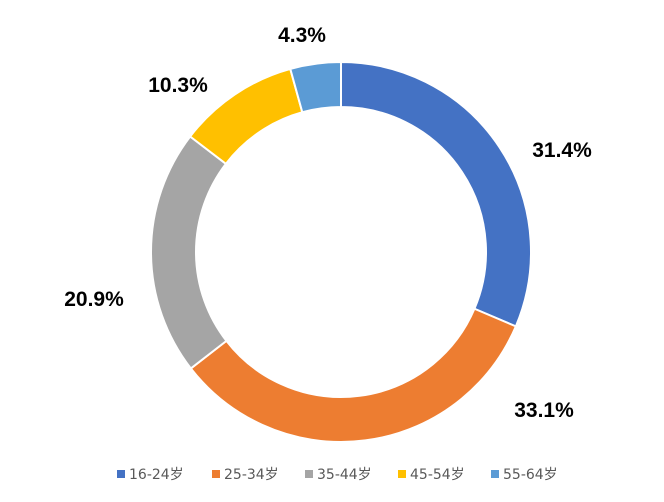 Image resolution: width=664 pixels, height=502 pixels. I want to click on legend-item-25-34: 25-34岁, so click(245, 475).